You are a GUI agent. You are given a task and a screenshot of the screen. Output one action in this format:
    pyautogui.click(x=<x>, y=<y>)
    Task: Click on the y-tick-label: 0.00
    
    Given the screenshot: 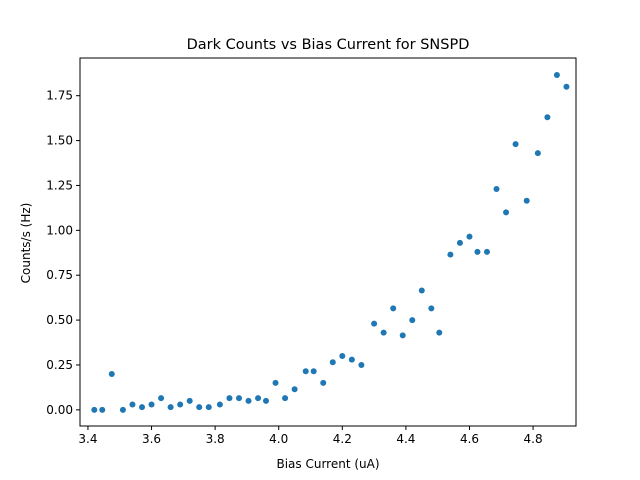 What is the action you would take?
    pyautogui.click(x=59, y=410)
    